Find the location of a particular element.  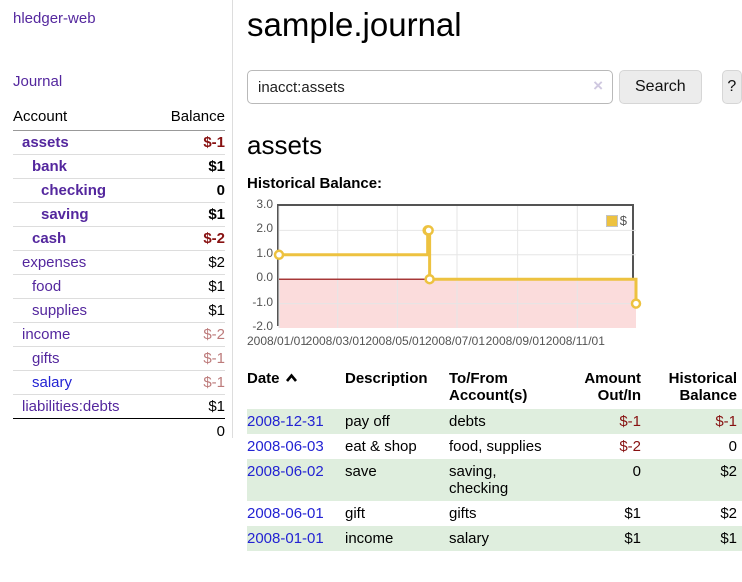

x-axis-tick-label: 2008/03/01 is located at coordinates (335, 341).